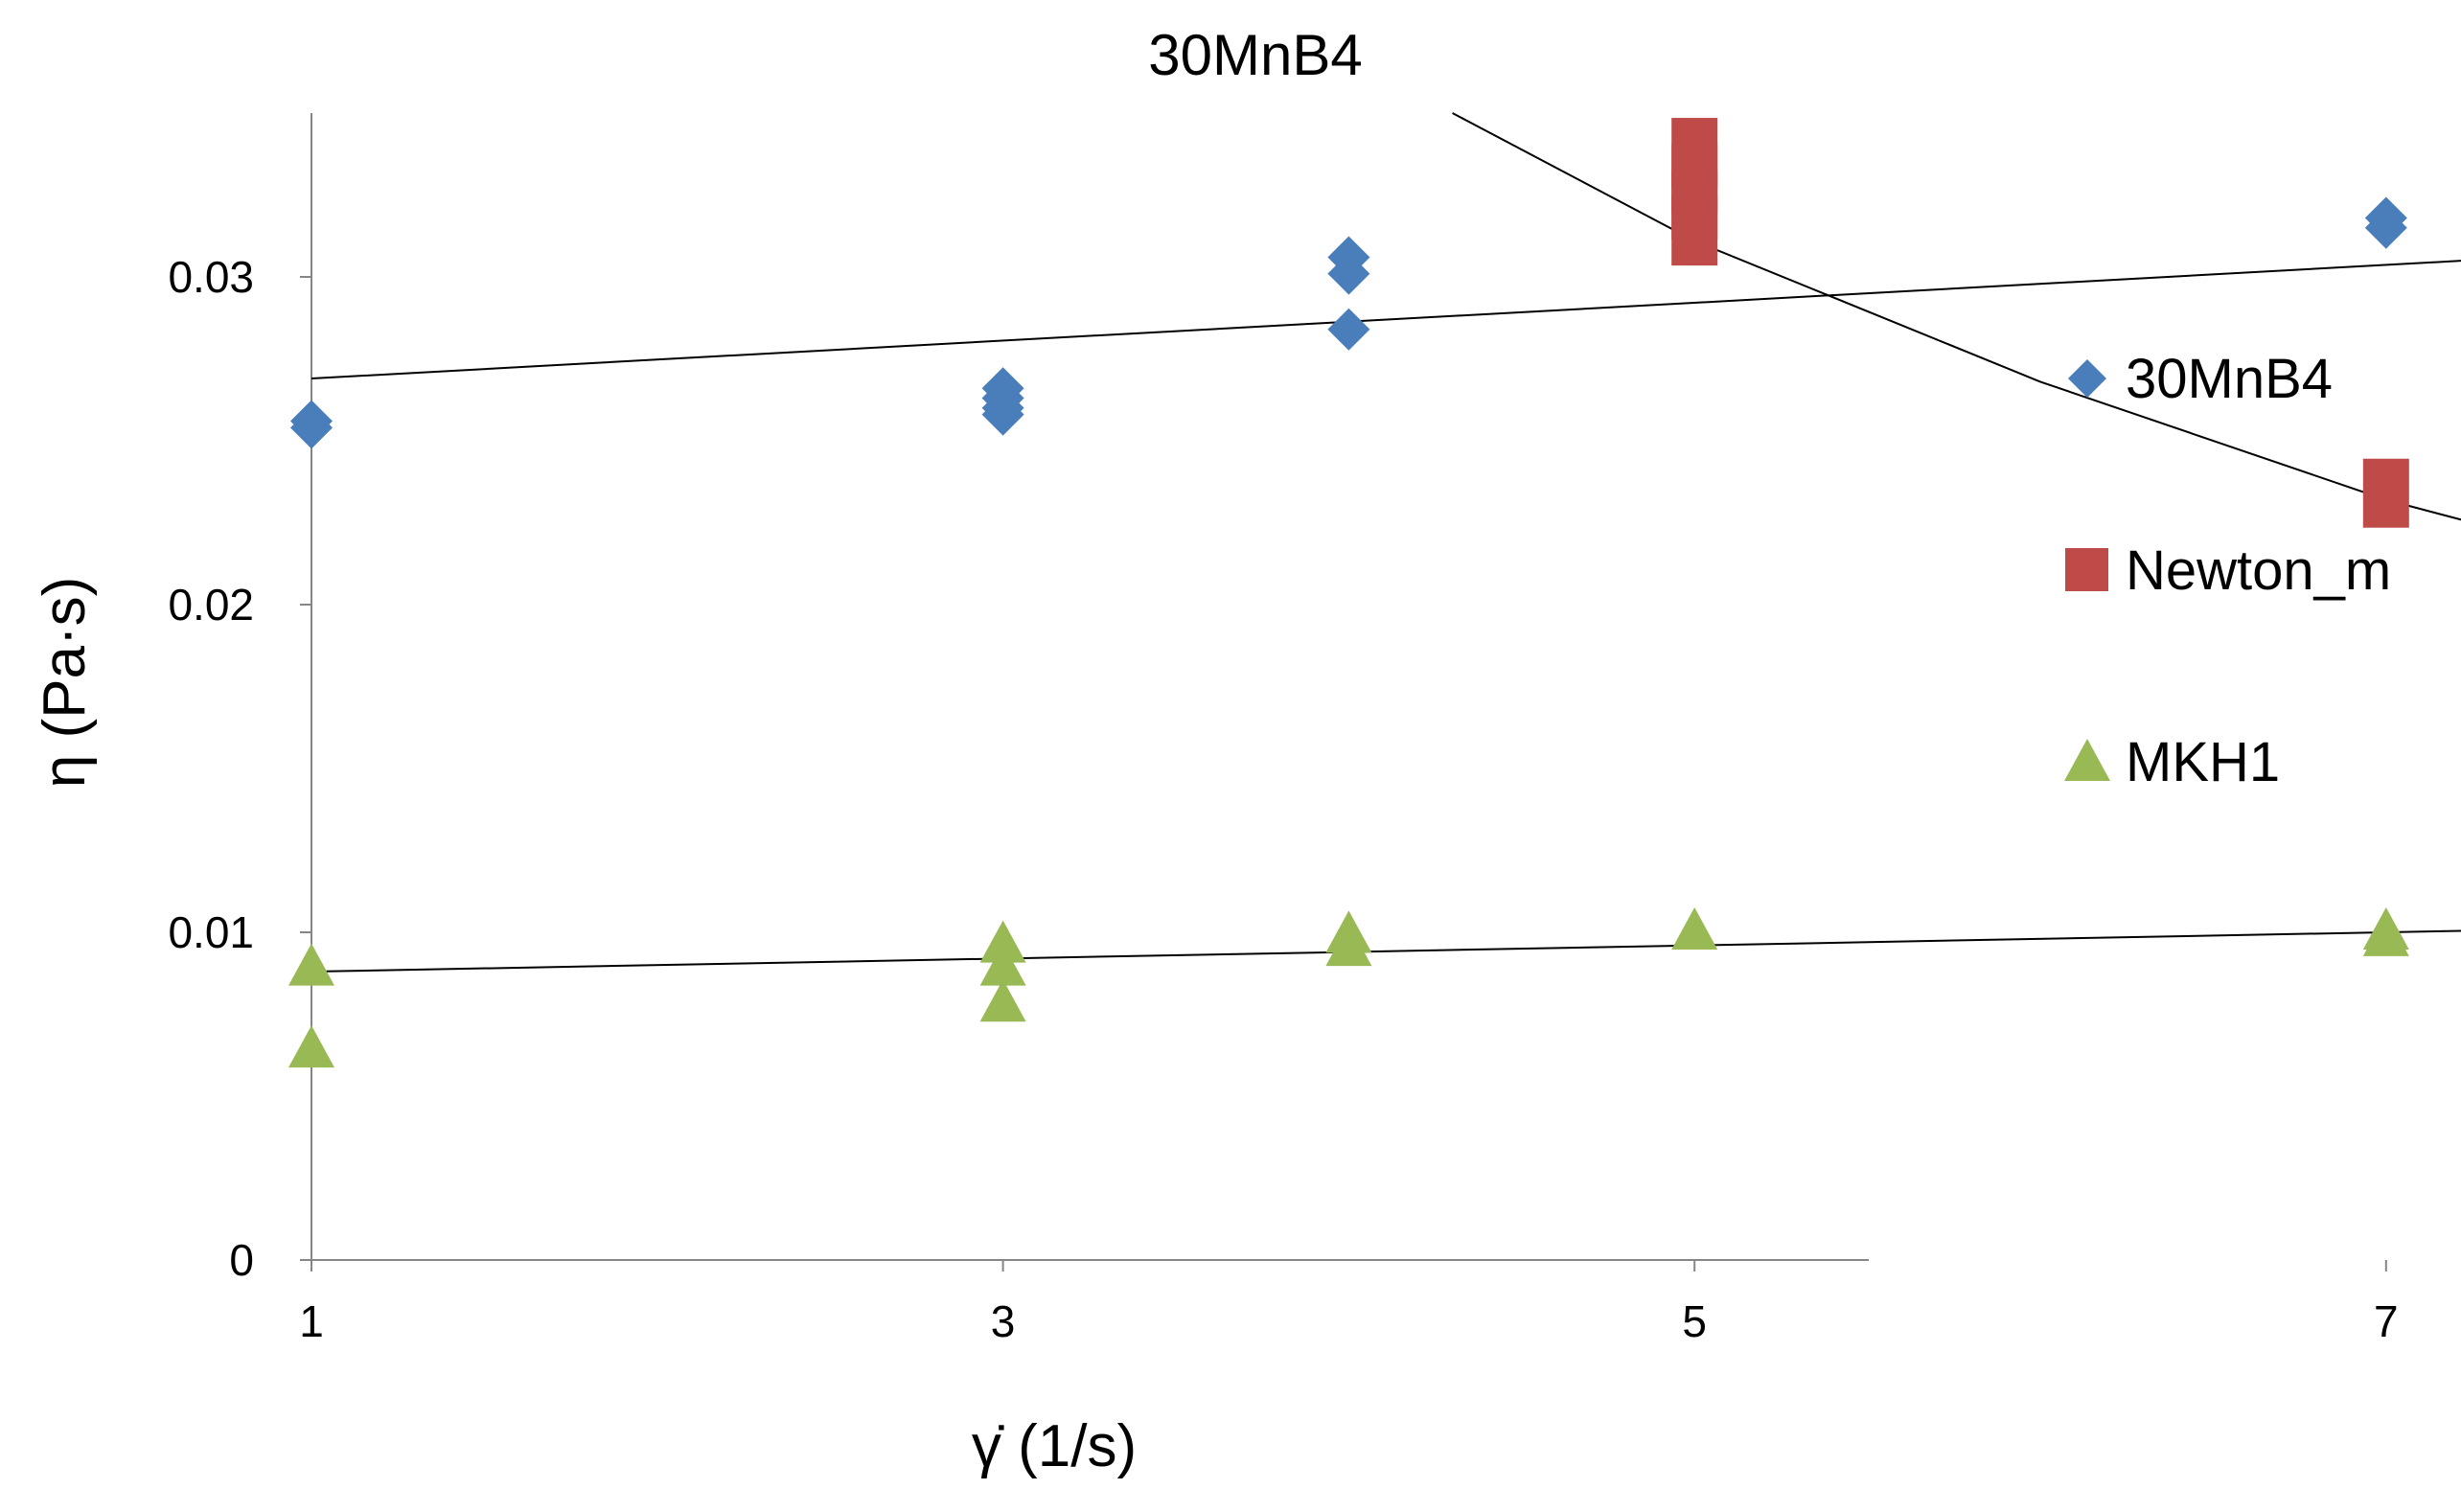 Image resolution: width=2461 pixels, height=1512 pixels. I want to click on legend-diamond-icon, so click(2087, 378).